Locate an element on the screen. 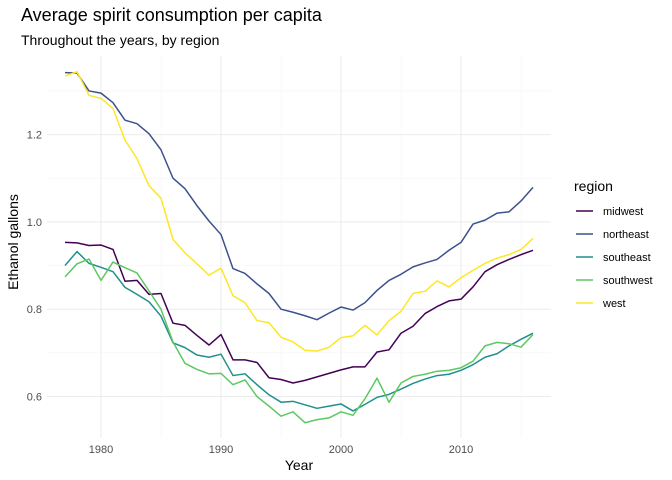 The image size is (672, 480). chart-subtitle: Throughout the years, by region is located at coordinates (120, 40).